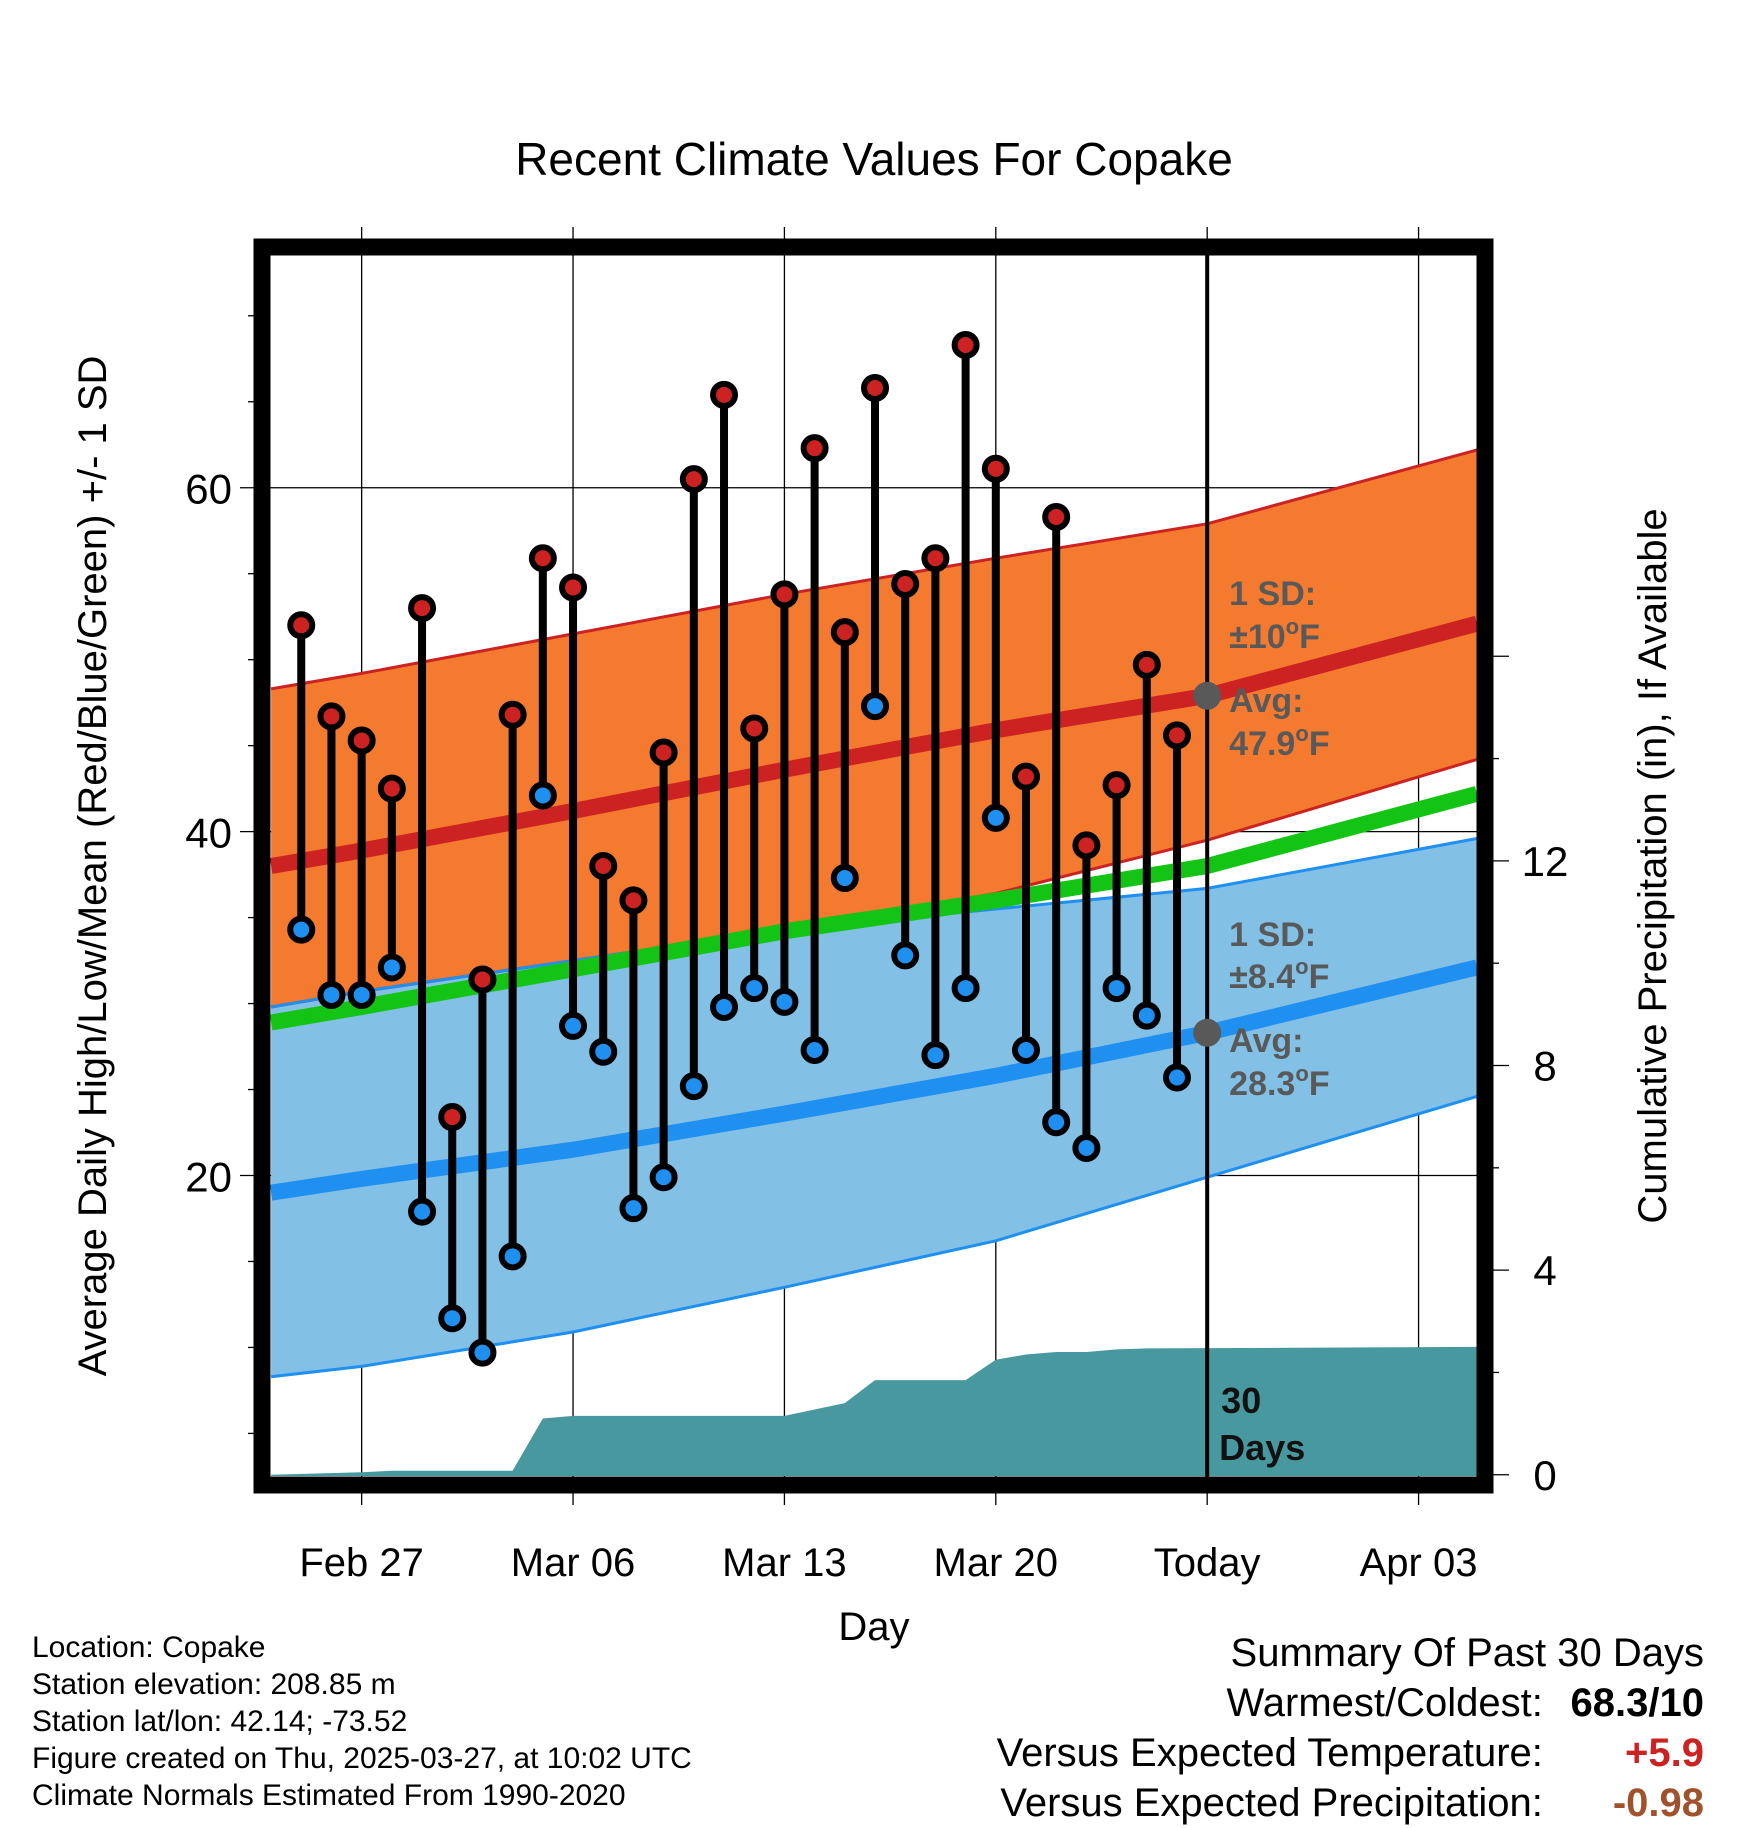 The height and width of the screenshot is (1828, 1748). What do you see at coordinates (1269, 1753) in the screenshot?
I see `temperature-label: Versus Expected Temperature:` at bounding box center [1269, 1753].